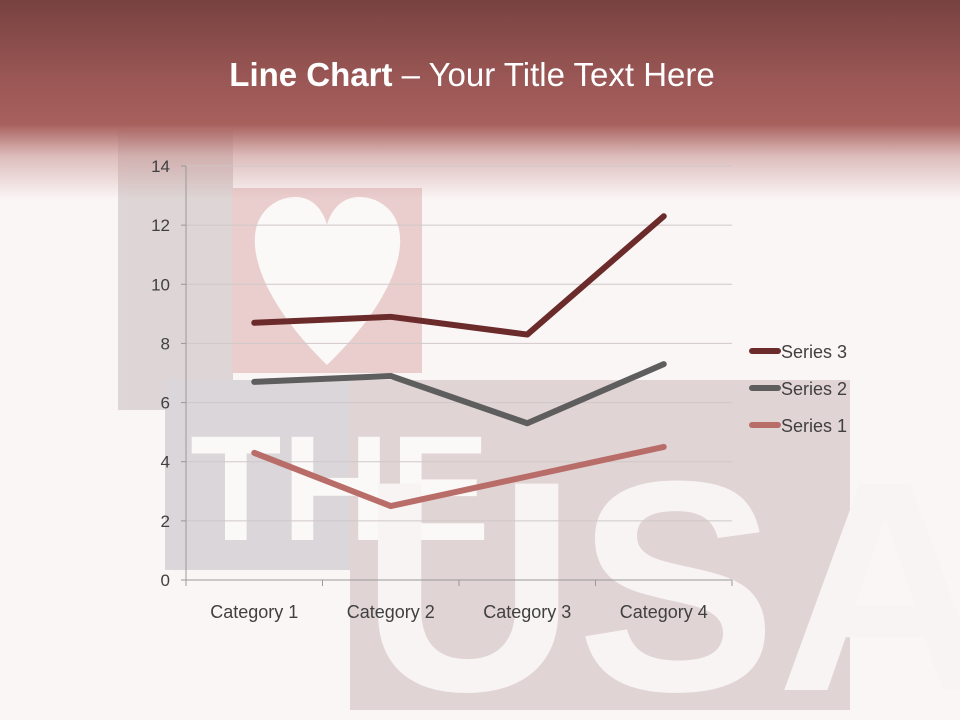  I want to click on y-tick-label: 10, so click(160, 284).